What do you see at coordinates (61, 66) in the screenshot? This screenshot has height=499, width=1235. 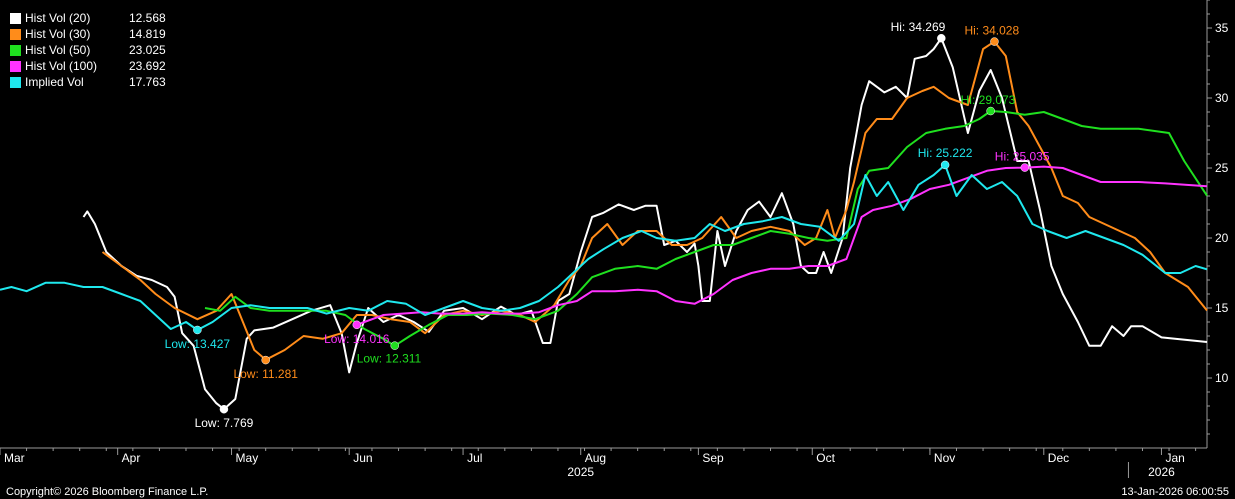 I see `legend-series-name: Hist Vol (100)` at bounding box center [61, 66].